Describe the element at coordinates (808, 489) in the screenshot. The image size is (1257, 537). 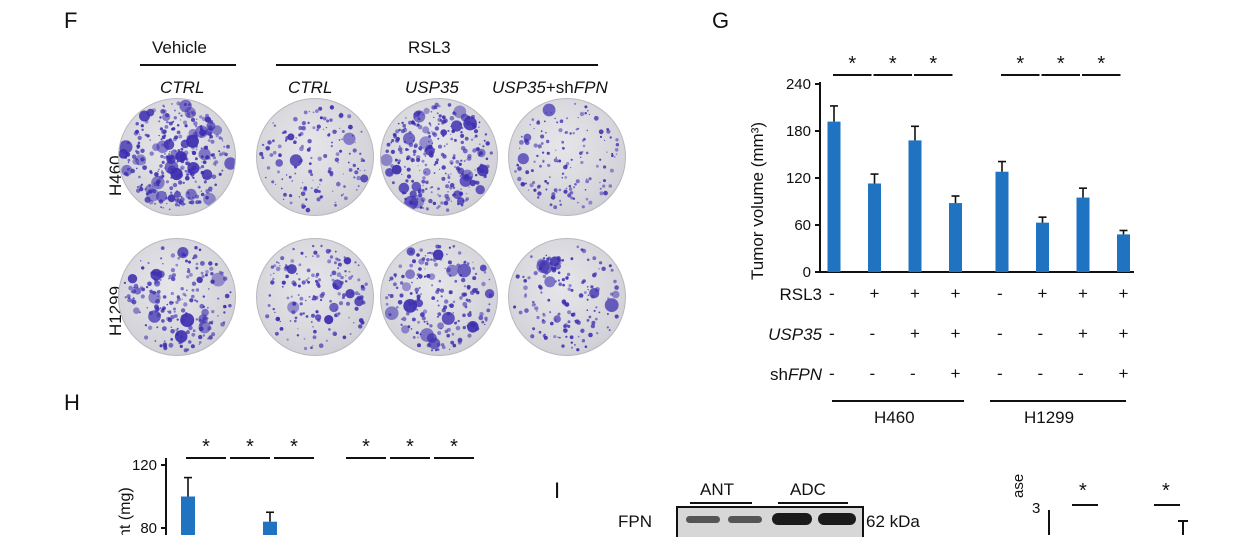
I see `blot-group-adc: ADC` at that location.